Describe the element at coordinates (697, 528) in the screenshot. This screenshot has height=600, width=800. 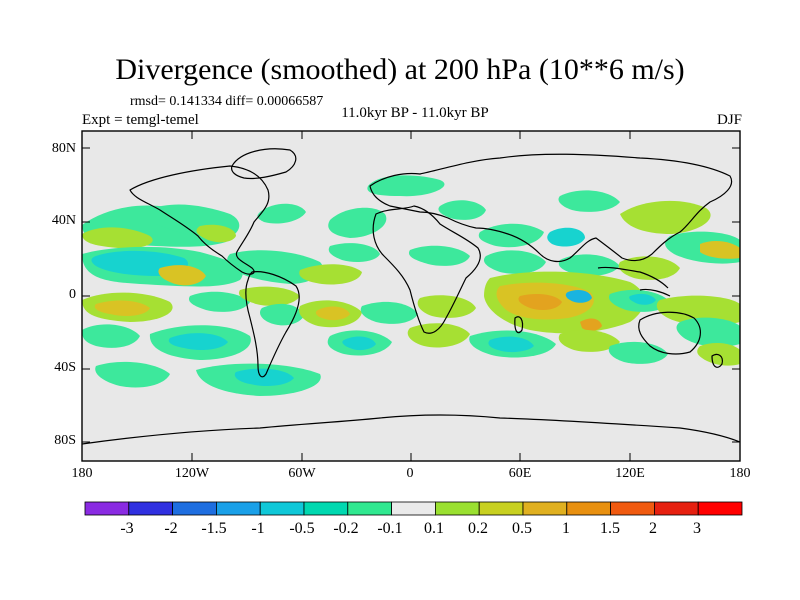
I see `colorbar-label: 3` at that location.